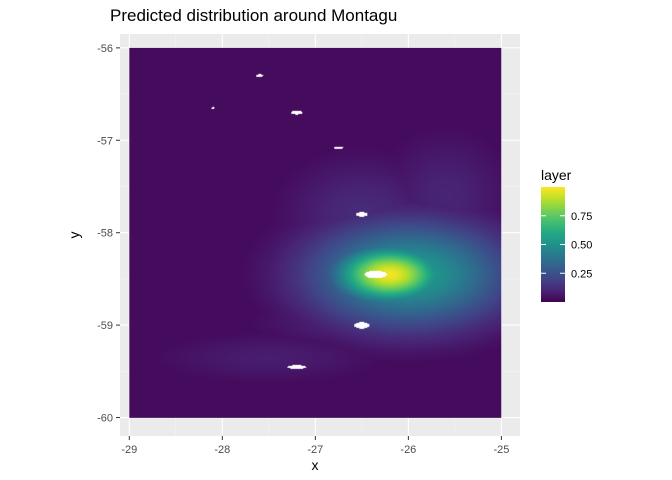 This screenshot has height=480, width=672. Describe the element at coordinates (315, 465) in the screenshot. I see `x-axis-label: x` at that location.